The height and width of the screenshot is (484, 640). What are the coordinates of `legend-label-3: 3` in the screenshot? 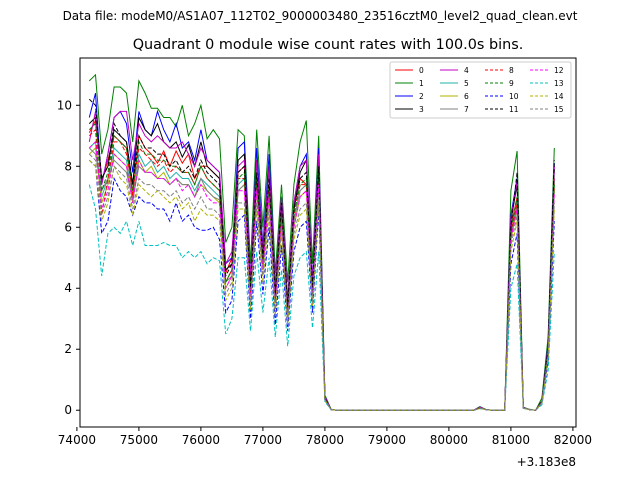 It's located at (421, 109).